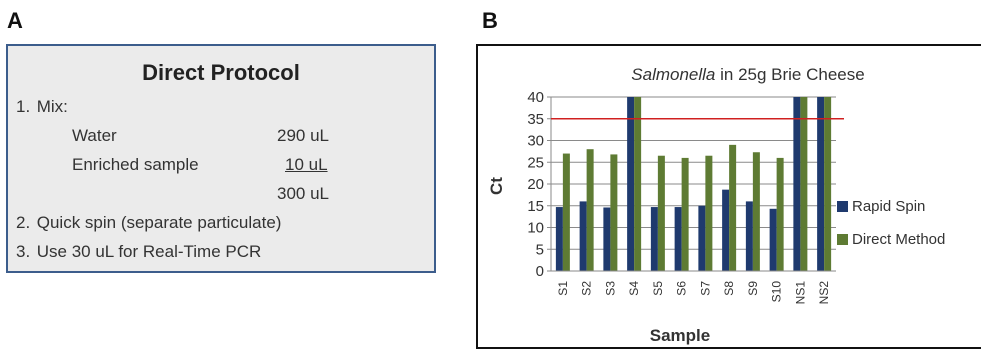  What do you see at coordinates (535, 206) in the screenshot?
I see `y-tick-label: 15` at bounding box center [535, 206].